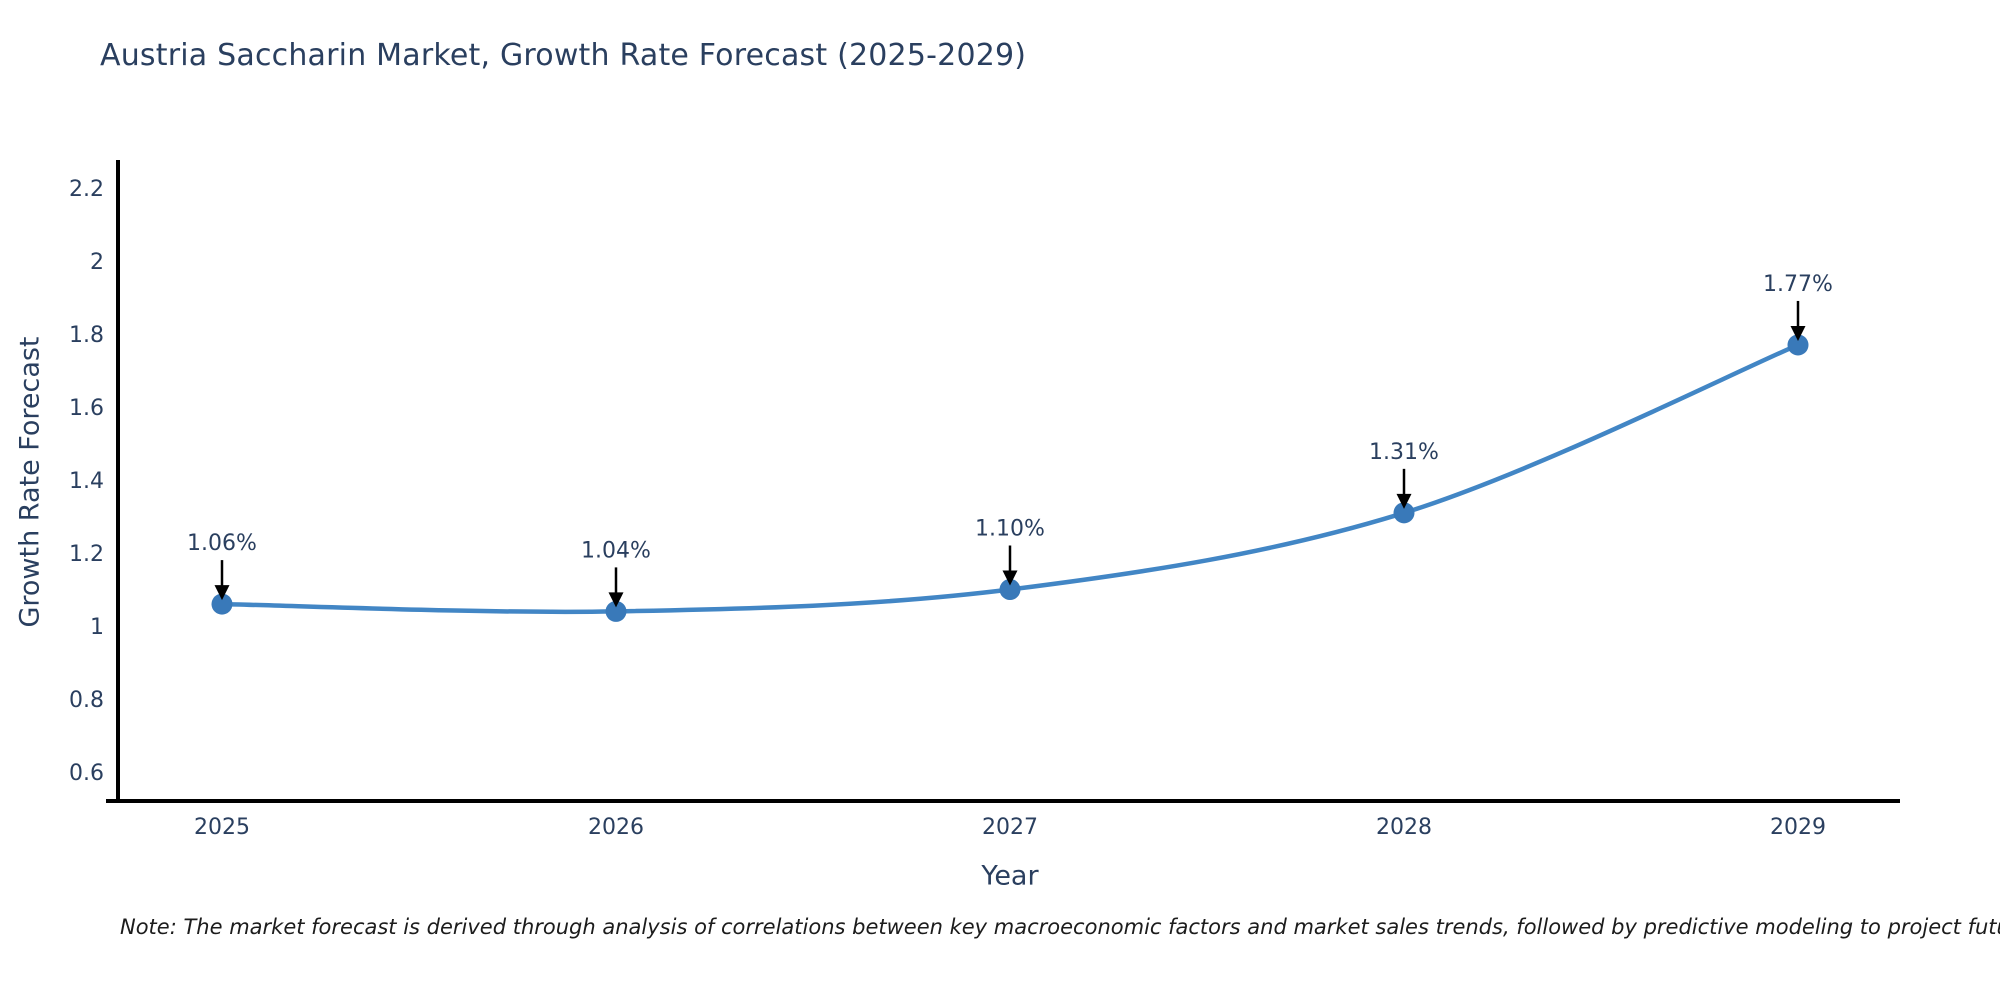 Image resolution: width=2000 pixels, height=1000 pixels. Describe the element at coordinates (97, 262) in the screenshot. I see `y-tick-label: 2` at that location.